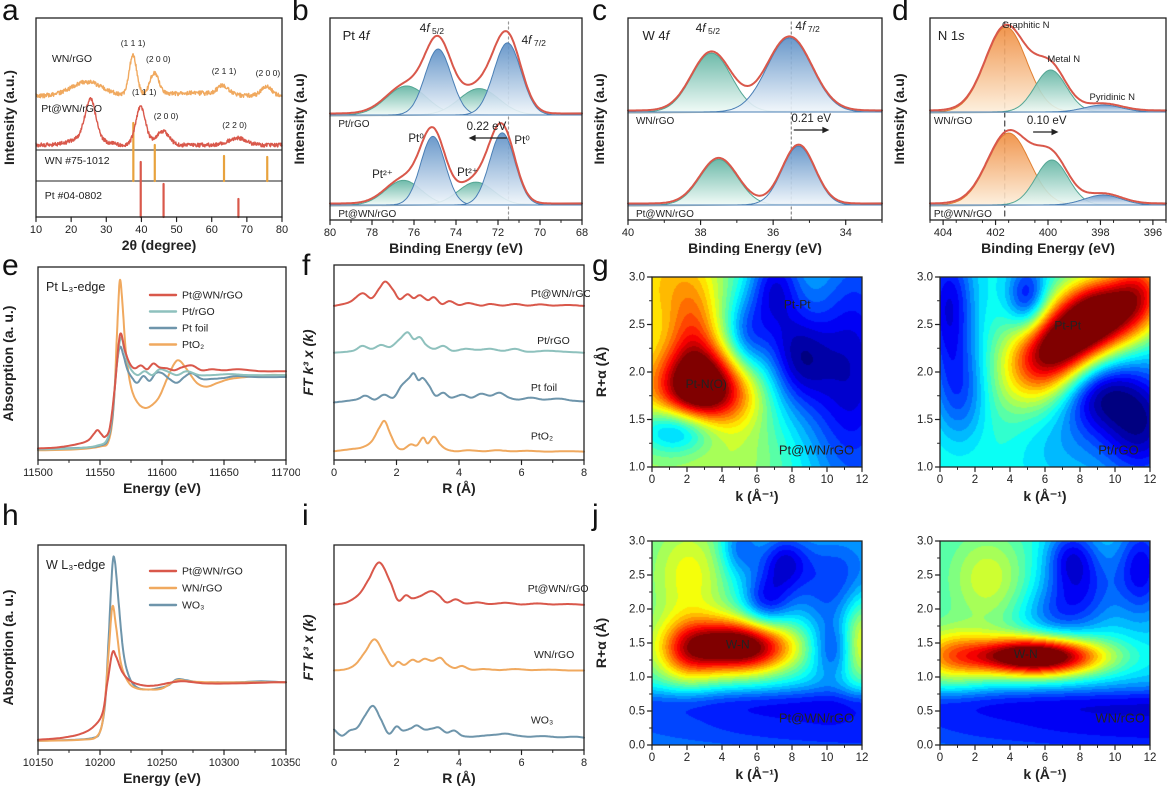 This screenshot has height=793, width=1172. I want to click on series-label: Pt foil, so click(544, 388).